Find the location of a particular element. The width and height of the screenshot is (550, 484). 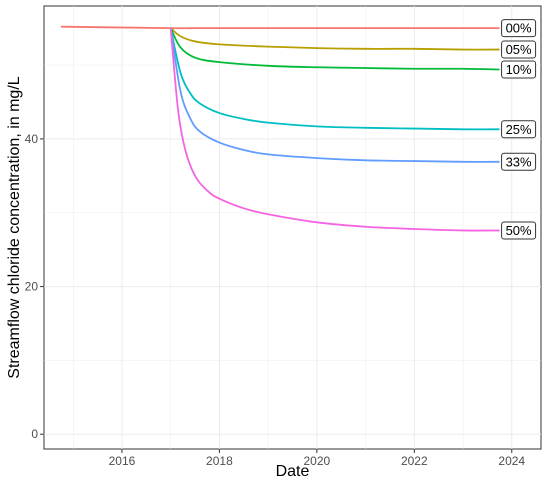

series-label-2: 10% is located at coordinates (519, 69).